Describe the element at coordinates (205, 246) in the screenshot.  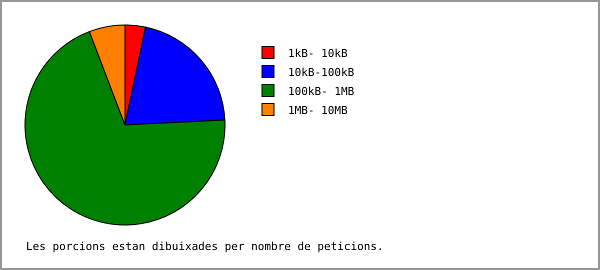
I see `text: Les porcions estan dibuixades per nombre de peticions.` at that location.